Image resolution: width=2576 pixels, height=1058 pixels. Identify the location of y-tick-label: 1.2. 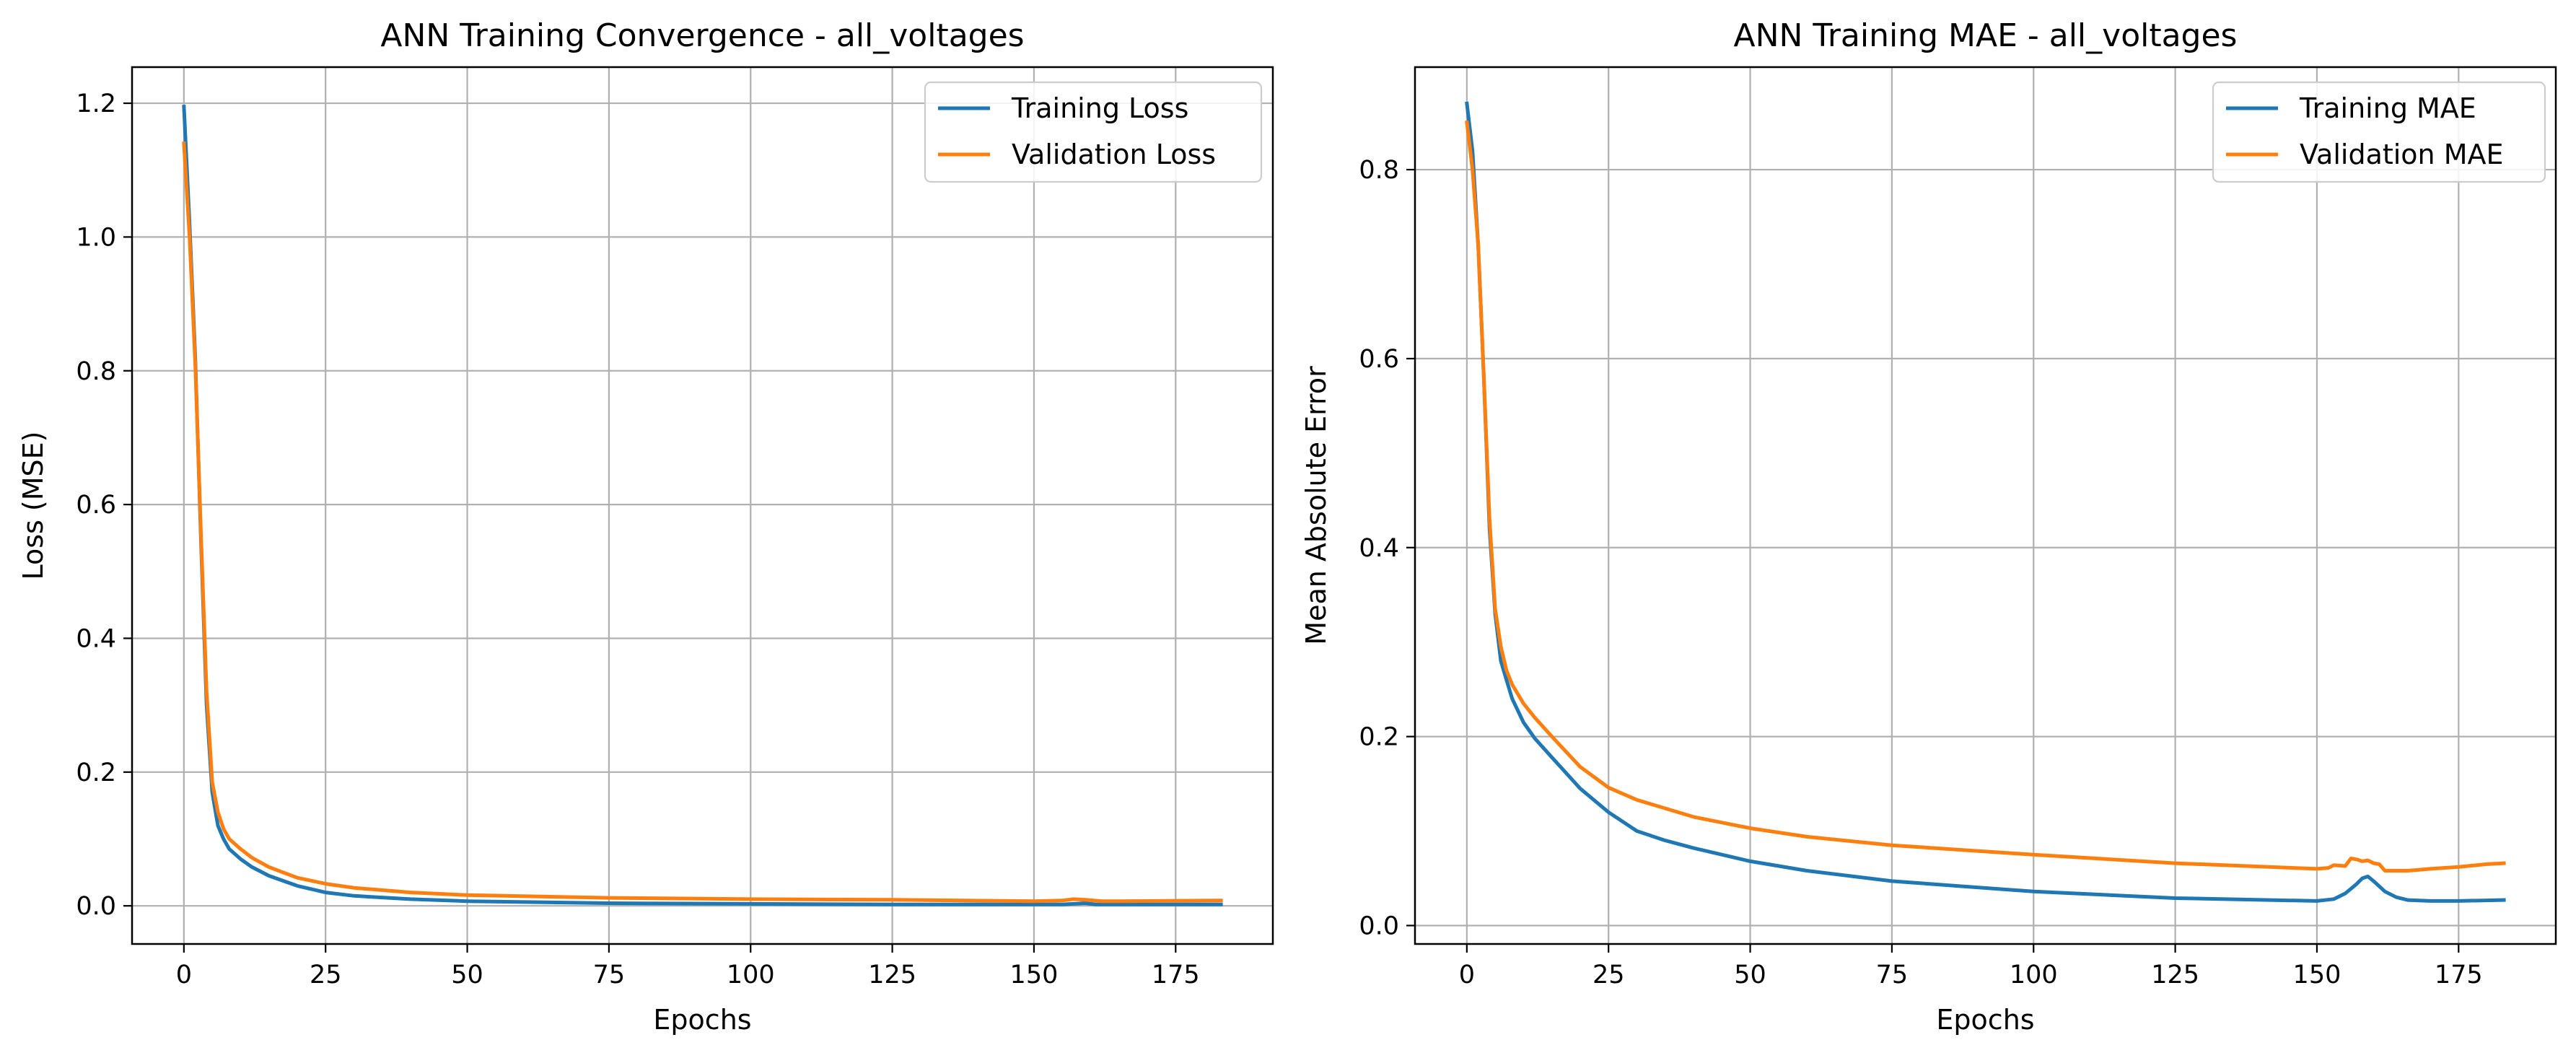
(96, 103).